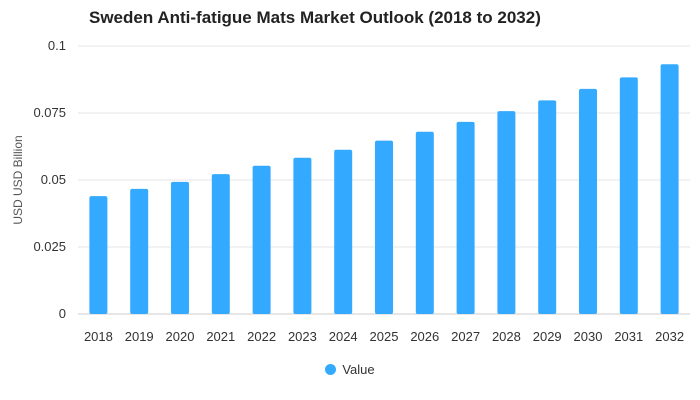 This screenshot has width=700, height=400. What do you see at coordinates (547, 207) in the screenshot?
I see `bar-2029` at bounding box center [547, 207].